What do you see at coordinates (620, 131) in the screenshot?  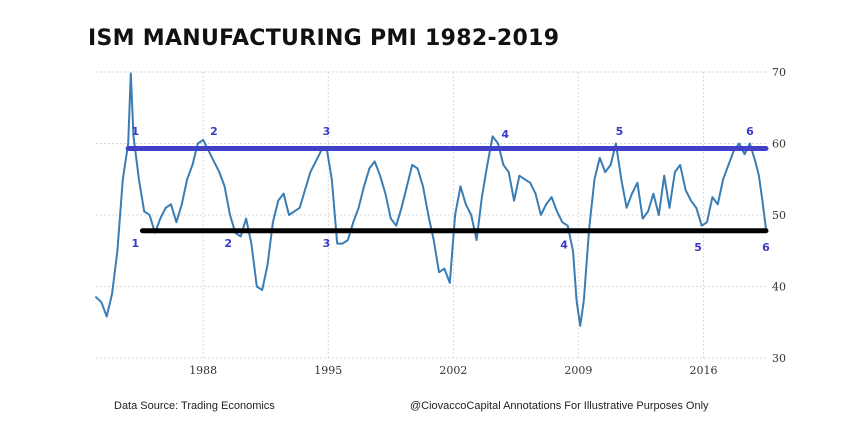 I see `upper-annotation-5: 5` at bounding box center [620, 131].